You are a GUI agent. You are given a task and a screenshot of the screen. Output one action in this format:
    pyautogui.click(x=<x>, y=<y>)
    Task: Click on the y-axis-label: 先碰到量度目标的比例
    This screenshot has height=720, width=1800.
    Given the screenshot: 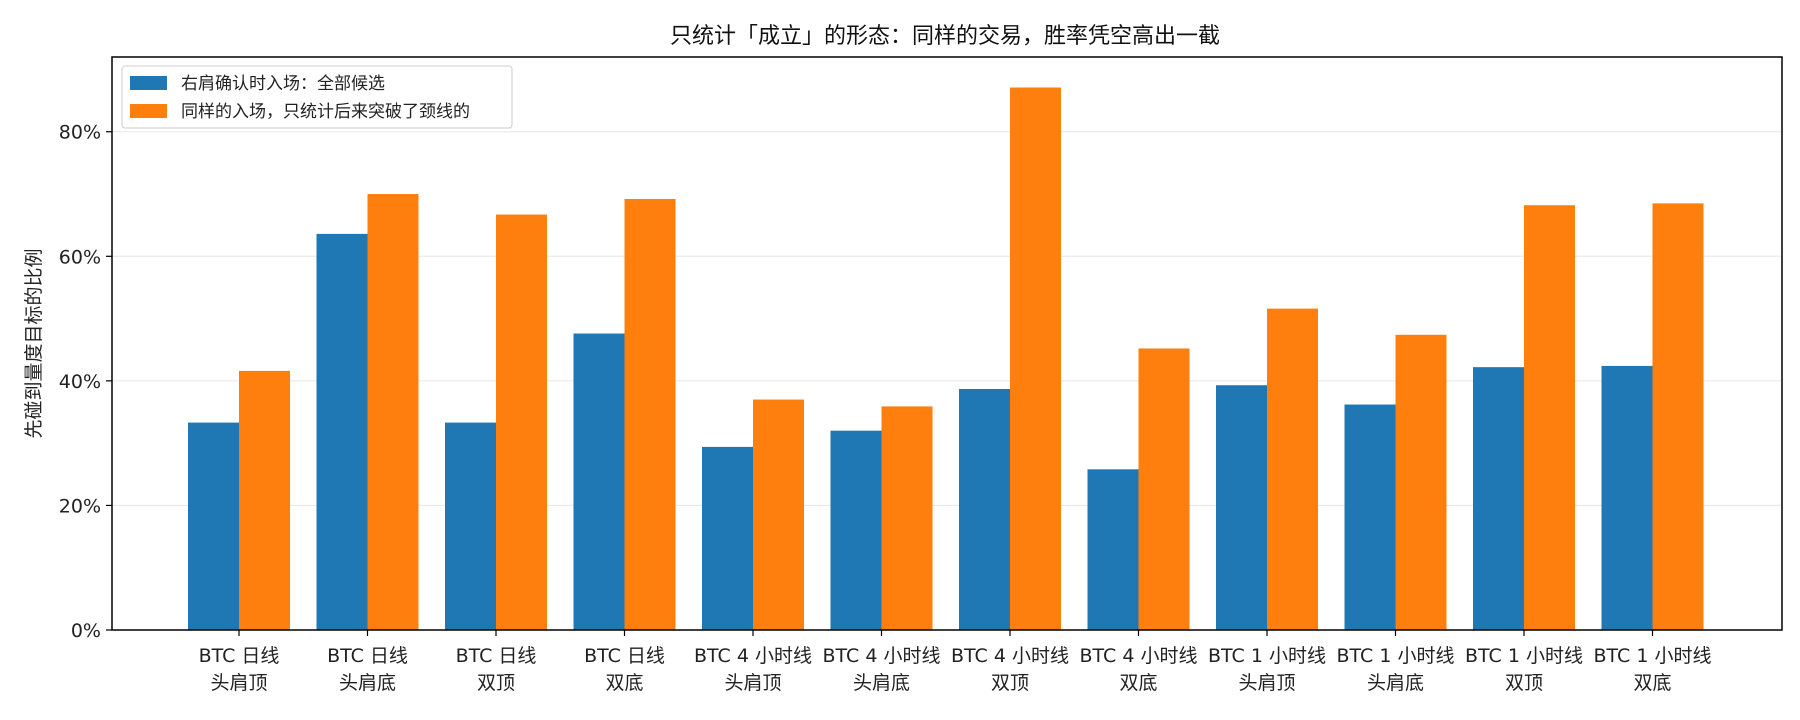 What is the action you would take?
    pyautogui.click(x=34, y=343)
    